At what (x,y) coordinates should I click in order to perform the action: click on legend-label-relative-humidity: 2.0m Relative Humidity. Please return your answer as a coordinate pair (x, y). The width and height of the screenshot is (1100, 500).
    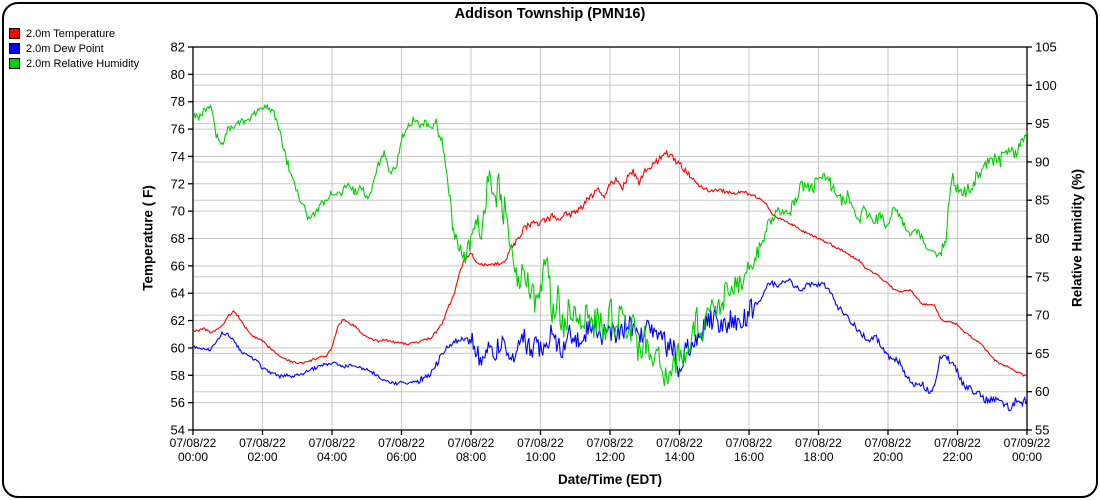
    Looking at the image, I should click on (83, 63).